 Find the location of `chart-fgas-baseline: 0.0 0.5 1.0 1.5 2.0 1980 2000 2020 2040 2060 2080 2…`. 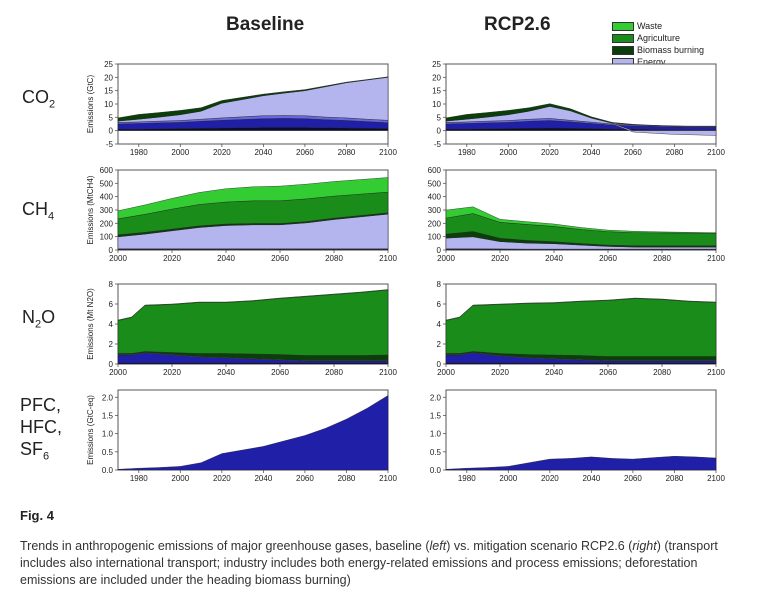

chart-fgas-baseline: 0.0 0.5 1.0 1.5 2.0 1980 2000 2020 2040 2060 2080 2… is located at coordinates (241, 436).